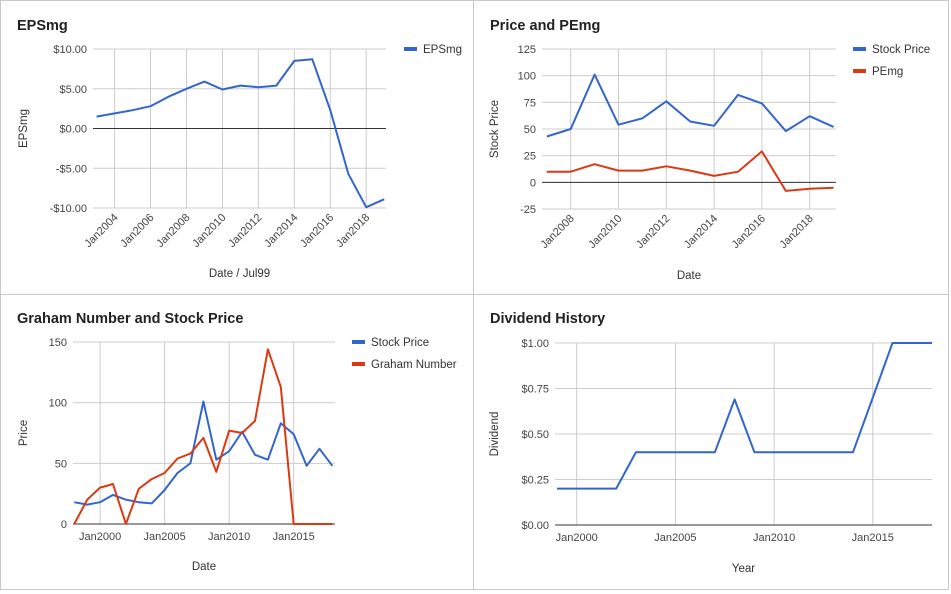  I want to click on series-line-epsmg, so click(240, 133).